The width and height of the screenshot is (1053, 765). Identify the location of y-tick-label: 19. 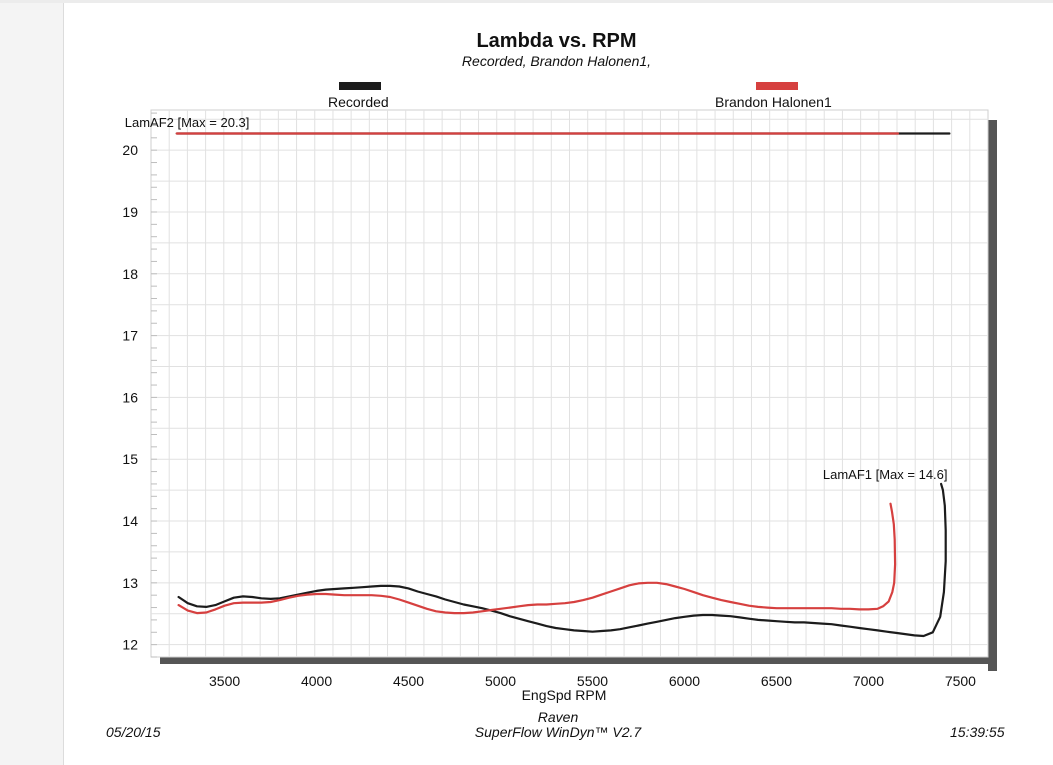
(130, 212).